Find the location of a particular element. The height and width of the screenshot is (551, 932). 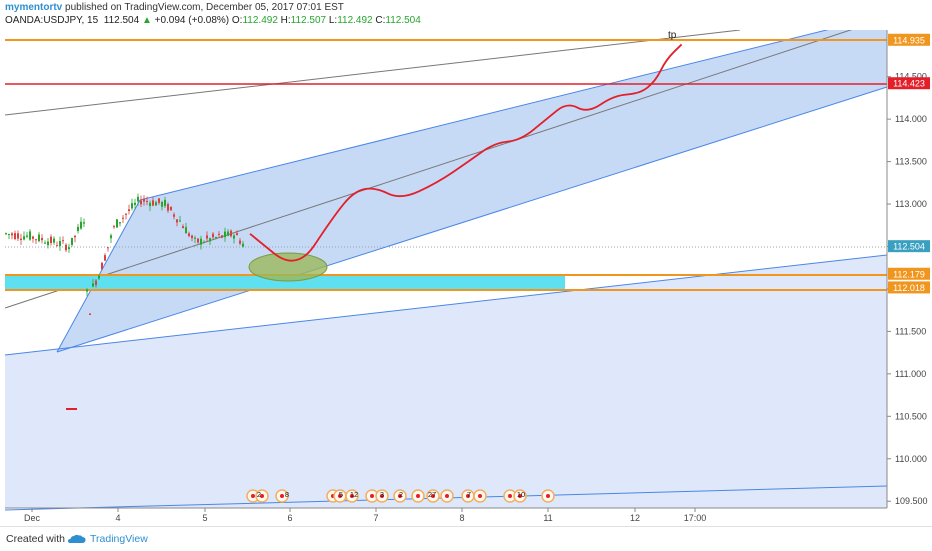

y-tick-label: 110.000 is located at coordinates (911, 459).